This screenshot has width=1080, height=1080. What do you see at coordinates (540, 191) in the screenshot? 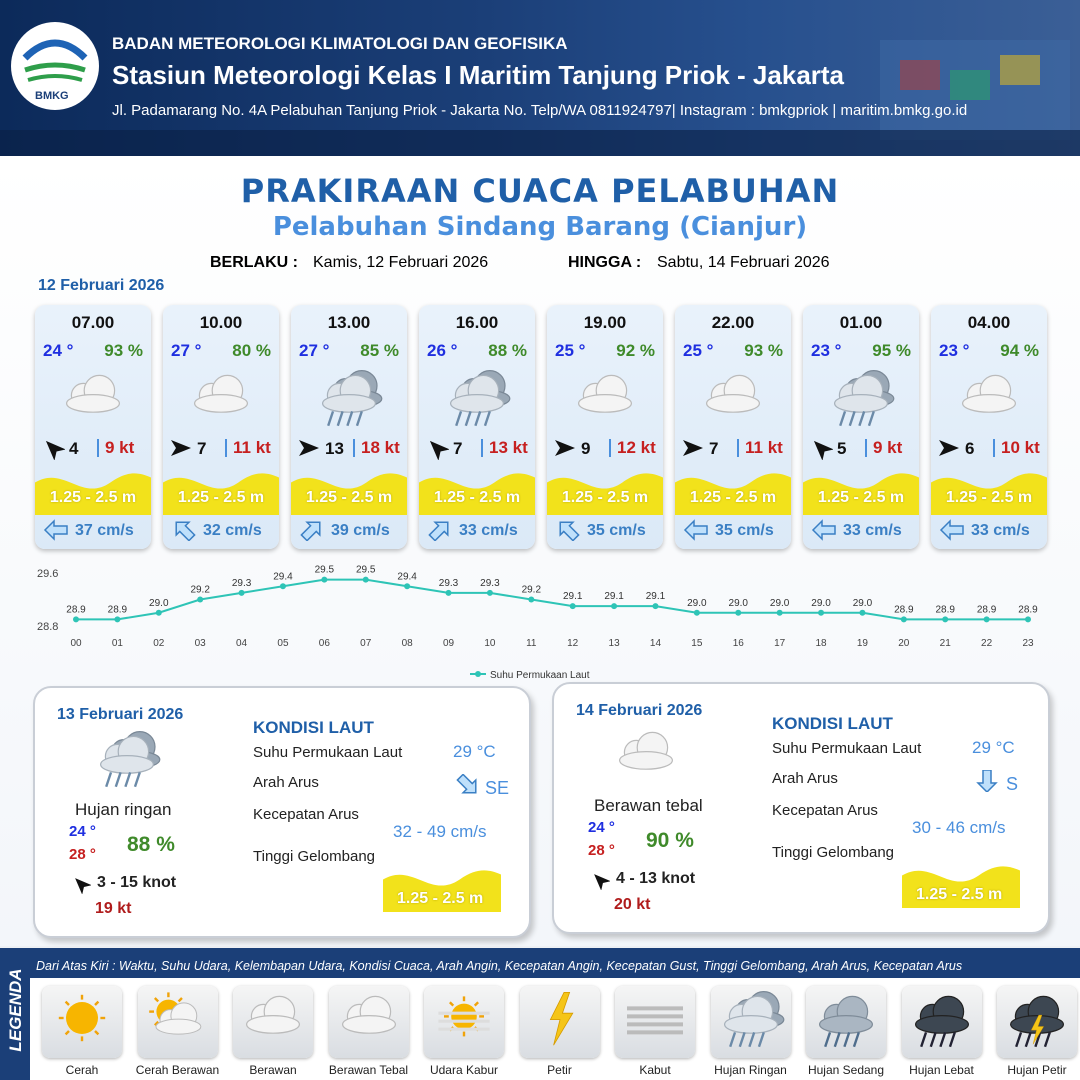
I see `title: PRAKIRAAN CUACA PELABUHAN` at bounding box center [540, 191].